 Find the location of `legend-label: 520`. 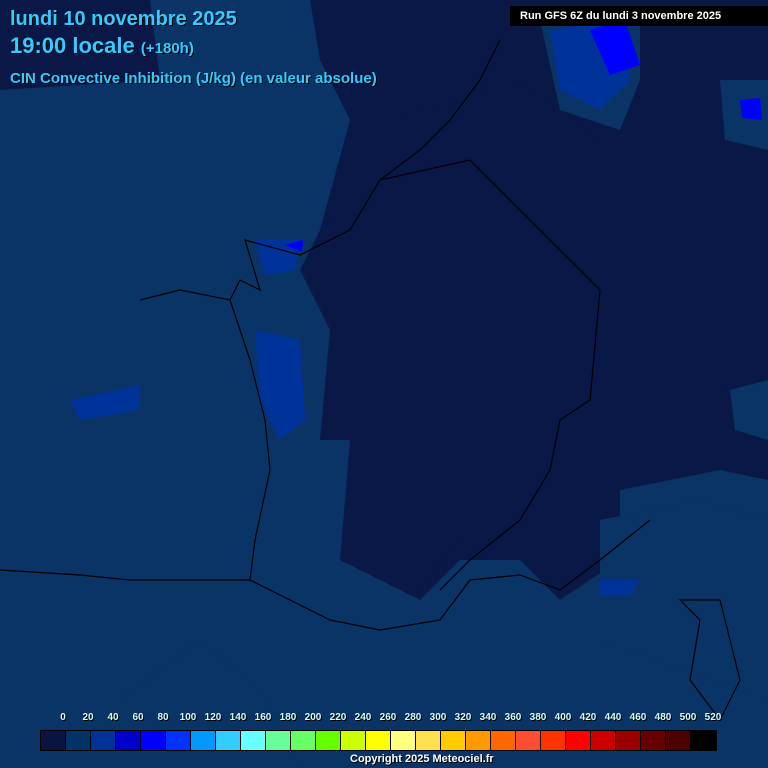

legend-label: 520 is located at coordinates (713, 717).